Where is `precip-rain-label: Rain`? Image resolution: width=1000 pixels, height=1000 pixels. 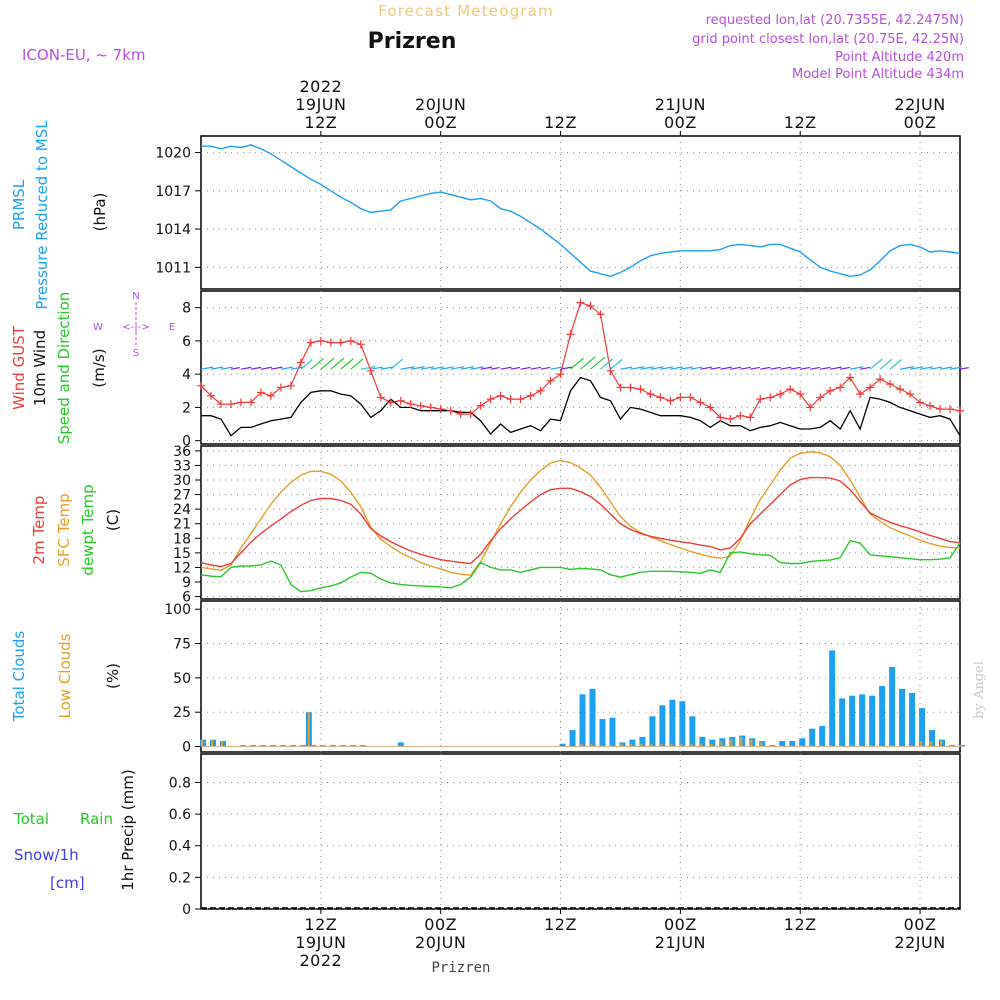 precip-rain-label: Rain is located at coordinates (96, 819).